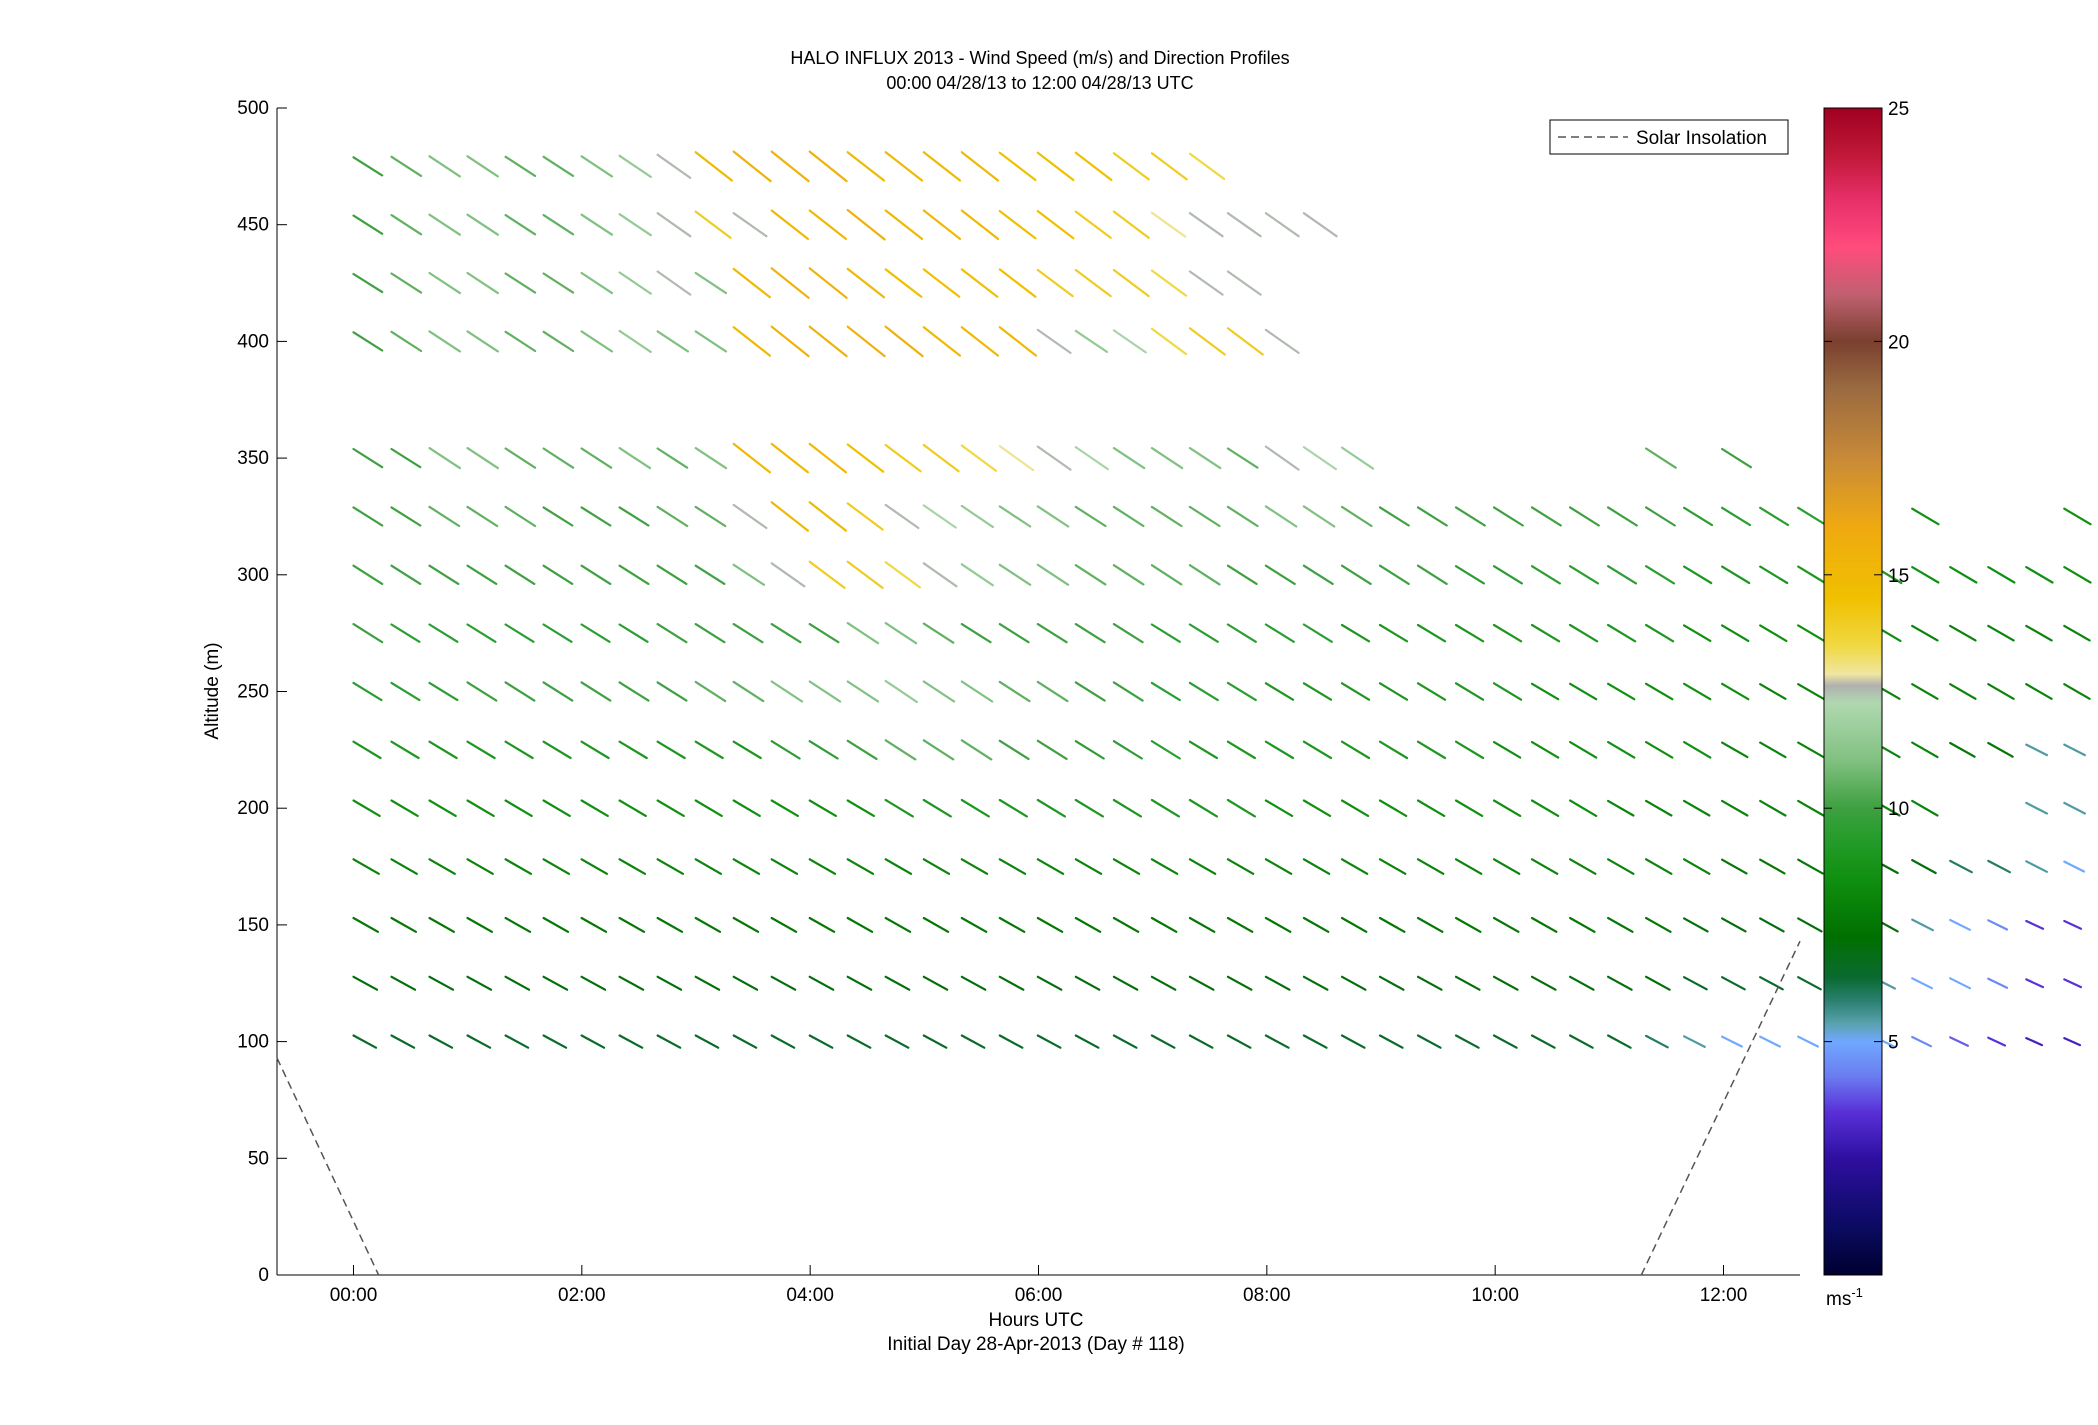 This screenshot has height=1425, width=2098. What do you see at coordinates (1898, 576) in the screenshot?
I see `colorbar-tick-label: 15` at bounding box center [1898, 576].